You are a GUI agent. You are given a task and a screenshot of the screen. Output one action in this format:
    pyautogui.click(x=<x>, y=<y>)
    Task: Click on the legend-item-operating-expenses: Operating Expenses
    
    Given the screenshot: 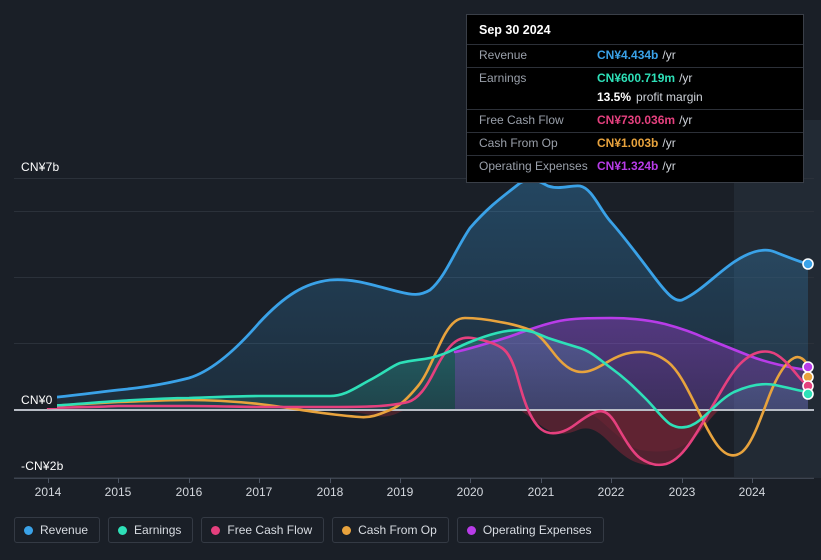 What is the action you would take?
    pyautogui.click(x=530, y=530)
    